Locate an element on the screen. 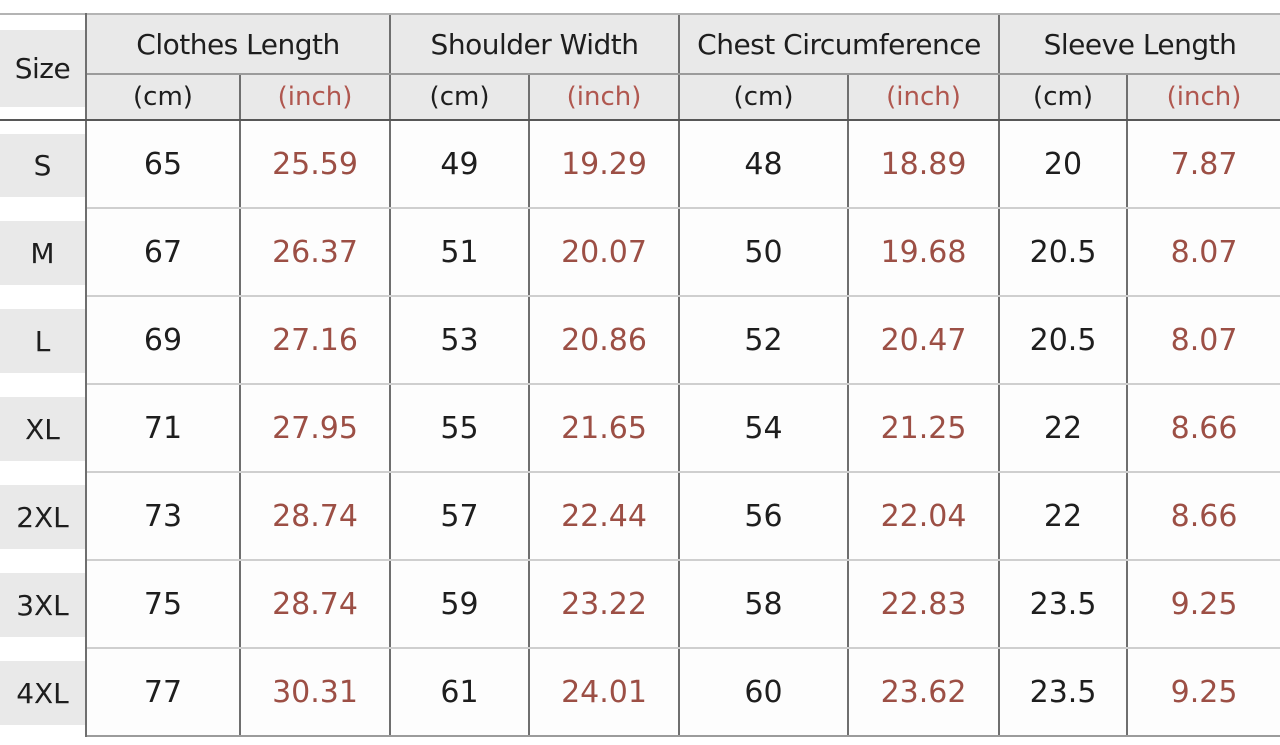 The image size is (1280, 745). clothes-length-cm-value: 75 is located at coordinates (162, 604).